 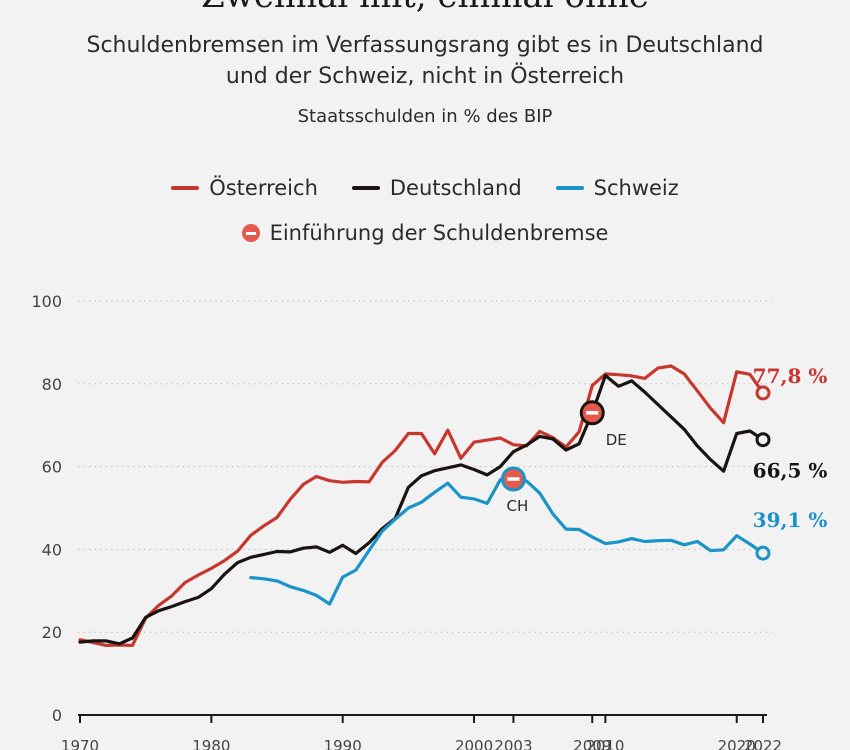 What do you see at coordinates (52, 467) in the screenshot?
I see `y-tick-label-60: 60` at bounding box center [52, 467].